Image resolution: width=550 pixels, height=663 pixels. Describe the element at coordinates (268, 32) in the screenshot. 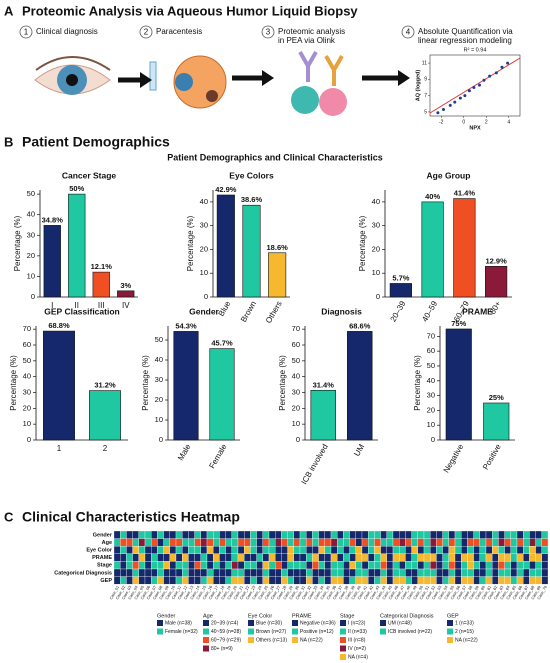

I see `step-number: 3` at that location.